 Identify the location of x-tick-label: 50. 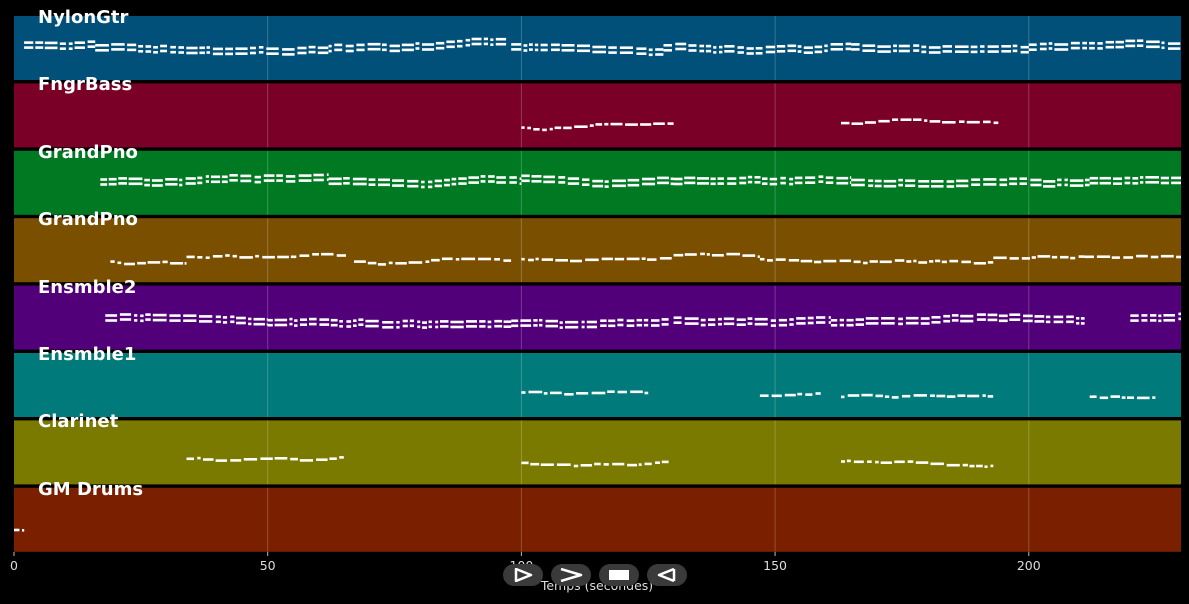
(267, 565).